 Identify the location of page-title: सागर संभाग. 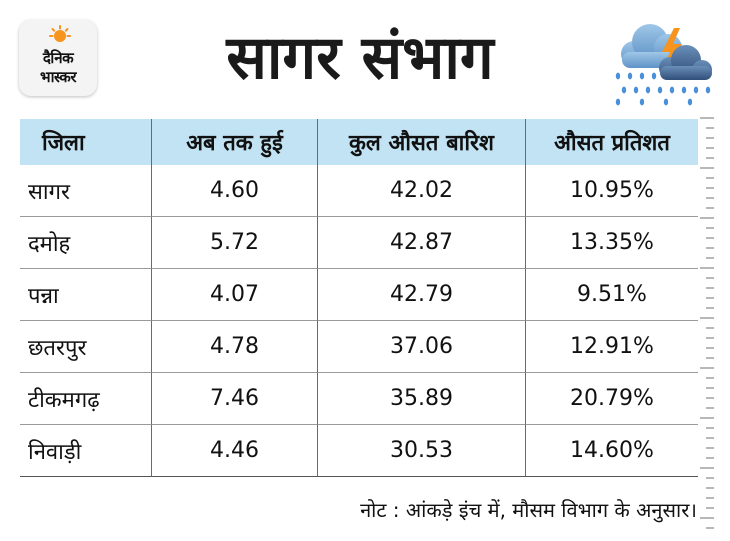
(360, 58).